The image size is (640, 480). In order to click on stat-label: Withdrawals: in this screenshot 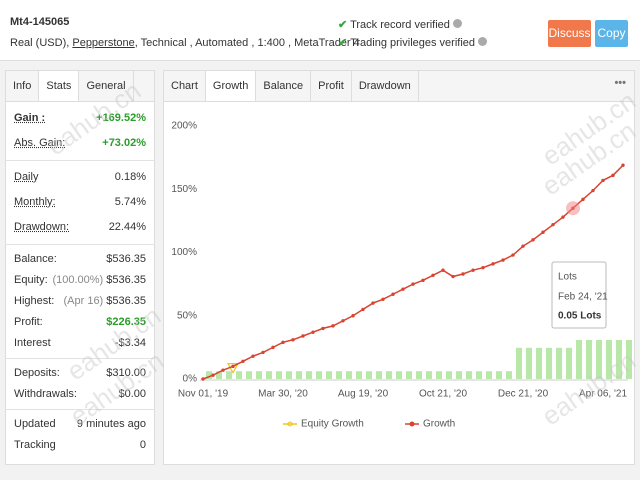, I will do `click(45, 394)`.